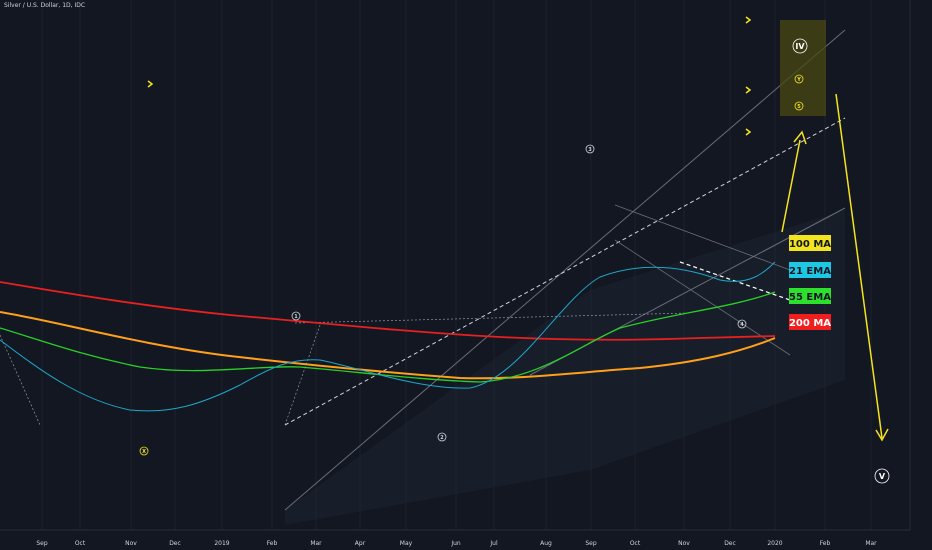  I want to click on wave-label: 2, so click(442, 438).